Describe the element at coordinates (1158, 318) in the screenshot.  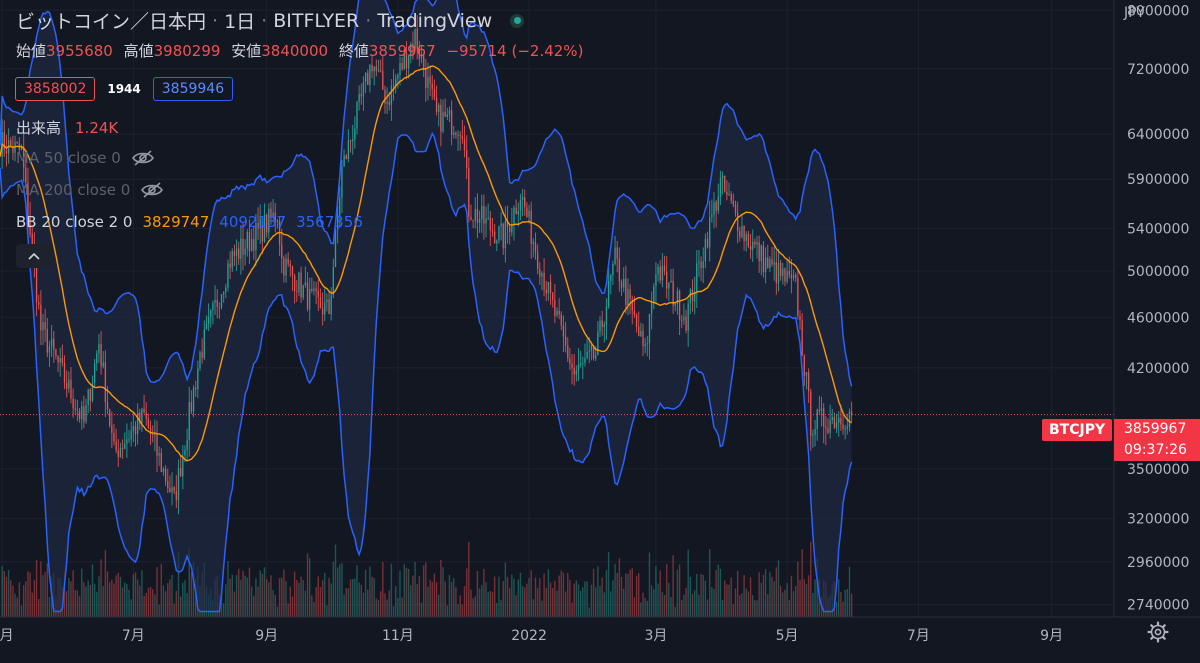
I see `price-tick-label: 4600000` at that location.